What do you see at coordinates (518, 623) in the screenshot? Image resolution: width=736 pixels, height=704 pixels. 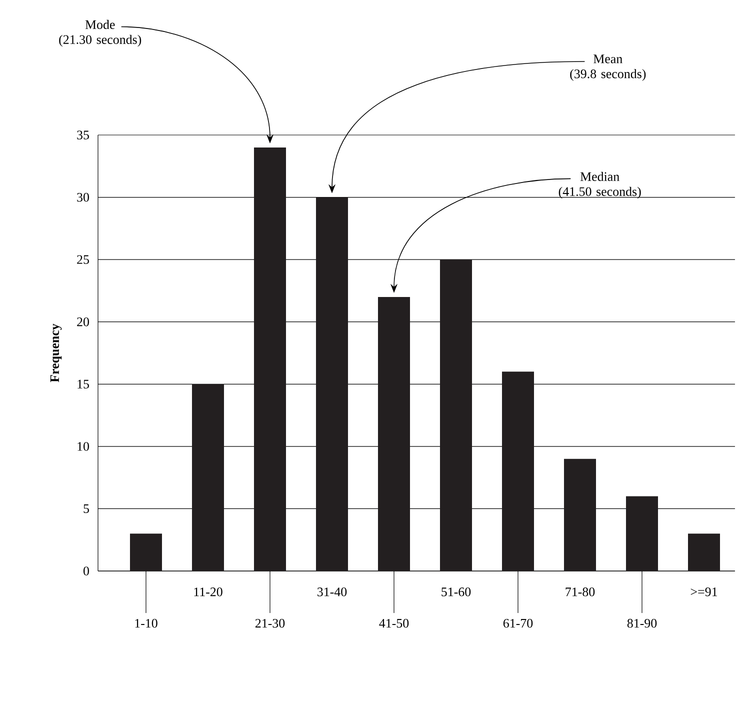 I see `x-tick-label: 61-70` at bounding box center [518, 623].